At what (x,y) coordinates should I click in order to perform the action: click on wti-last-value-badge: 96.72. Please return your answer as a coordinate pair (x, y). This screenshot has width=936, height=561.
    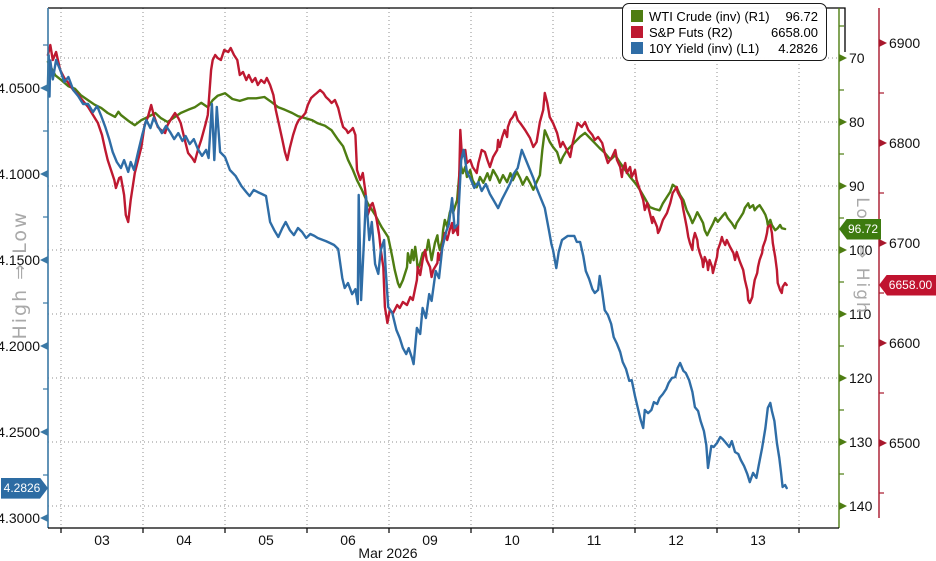
    Looking at the image, I should click on (860, 229).